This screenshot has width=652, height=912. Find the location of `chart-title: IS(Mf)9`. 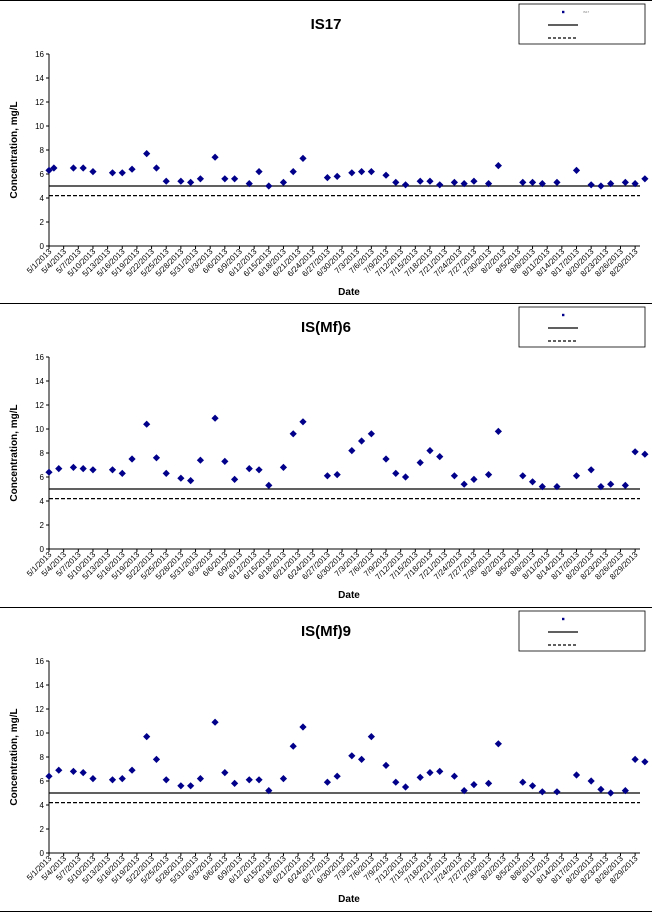

chart-title: IS(Mf)9 is located at coordinates (326, 631).